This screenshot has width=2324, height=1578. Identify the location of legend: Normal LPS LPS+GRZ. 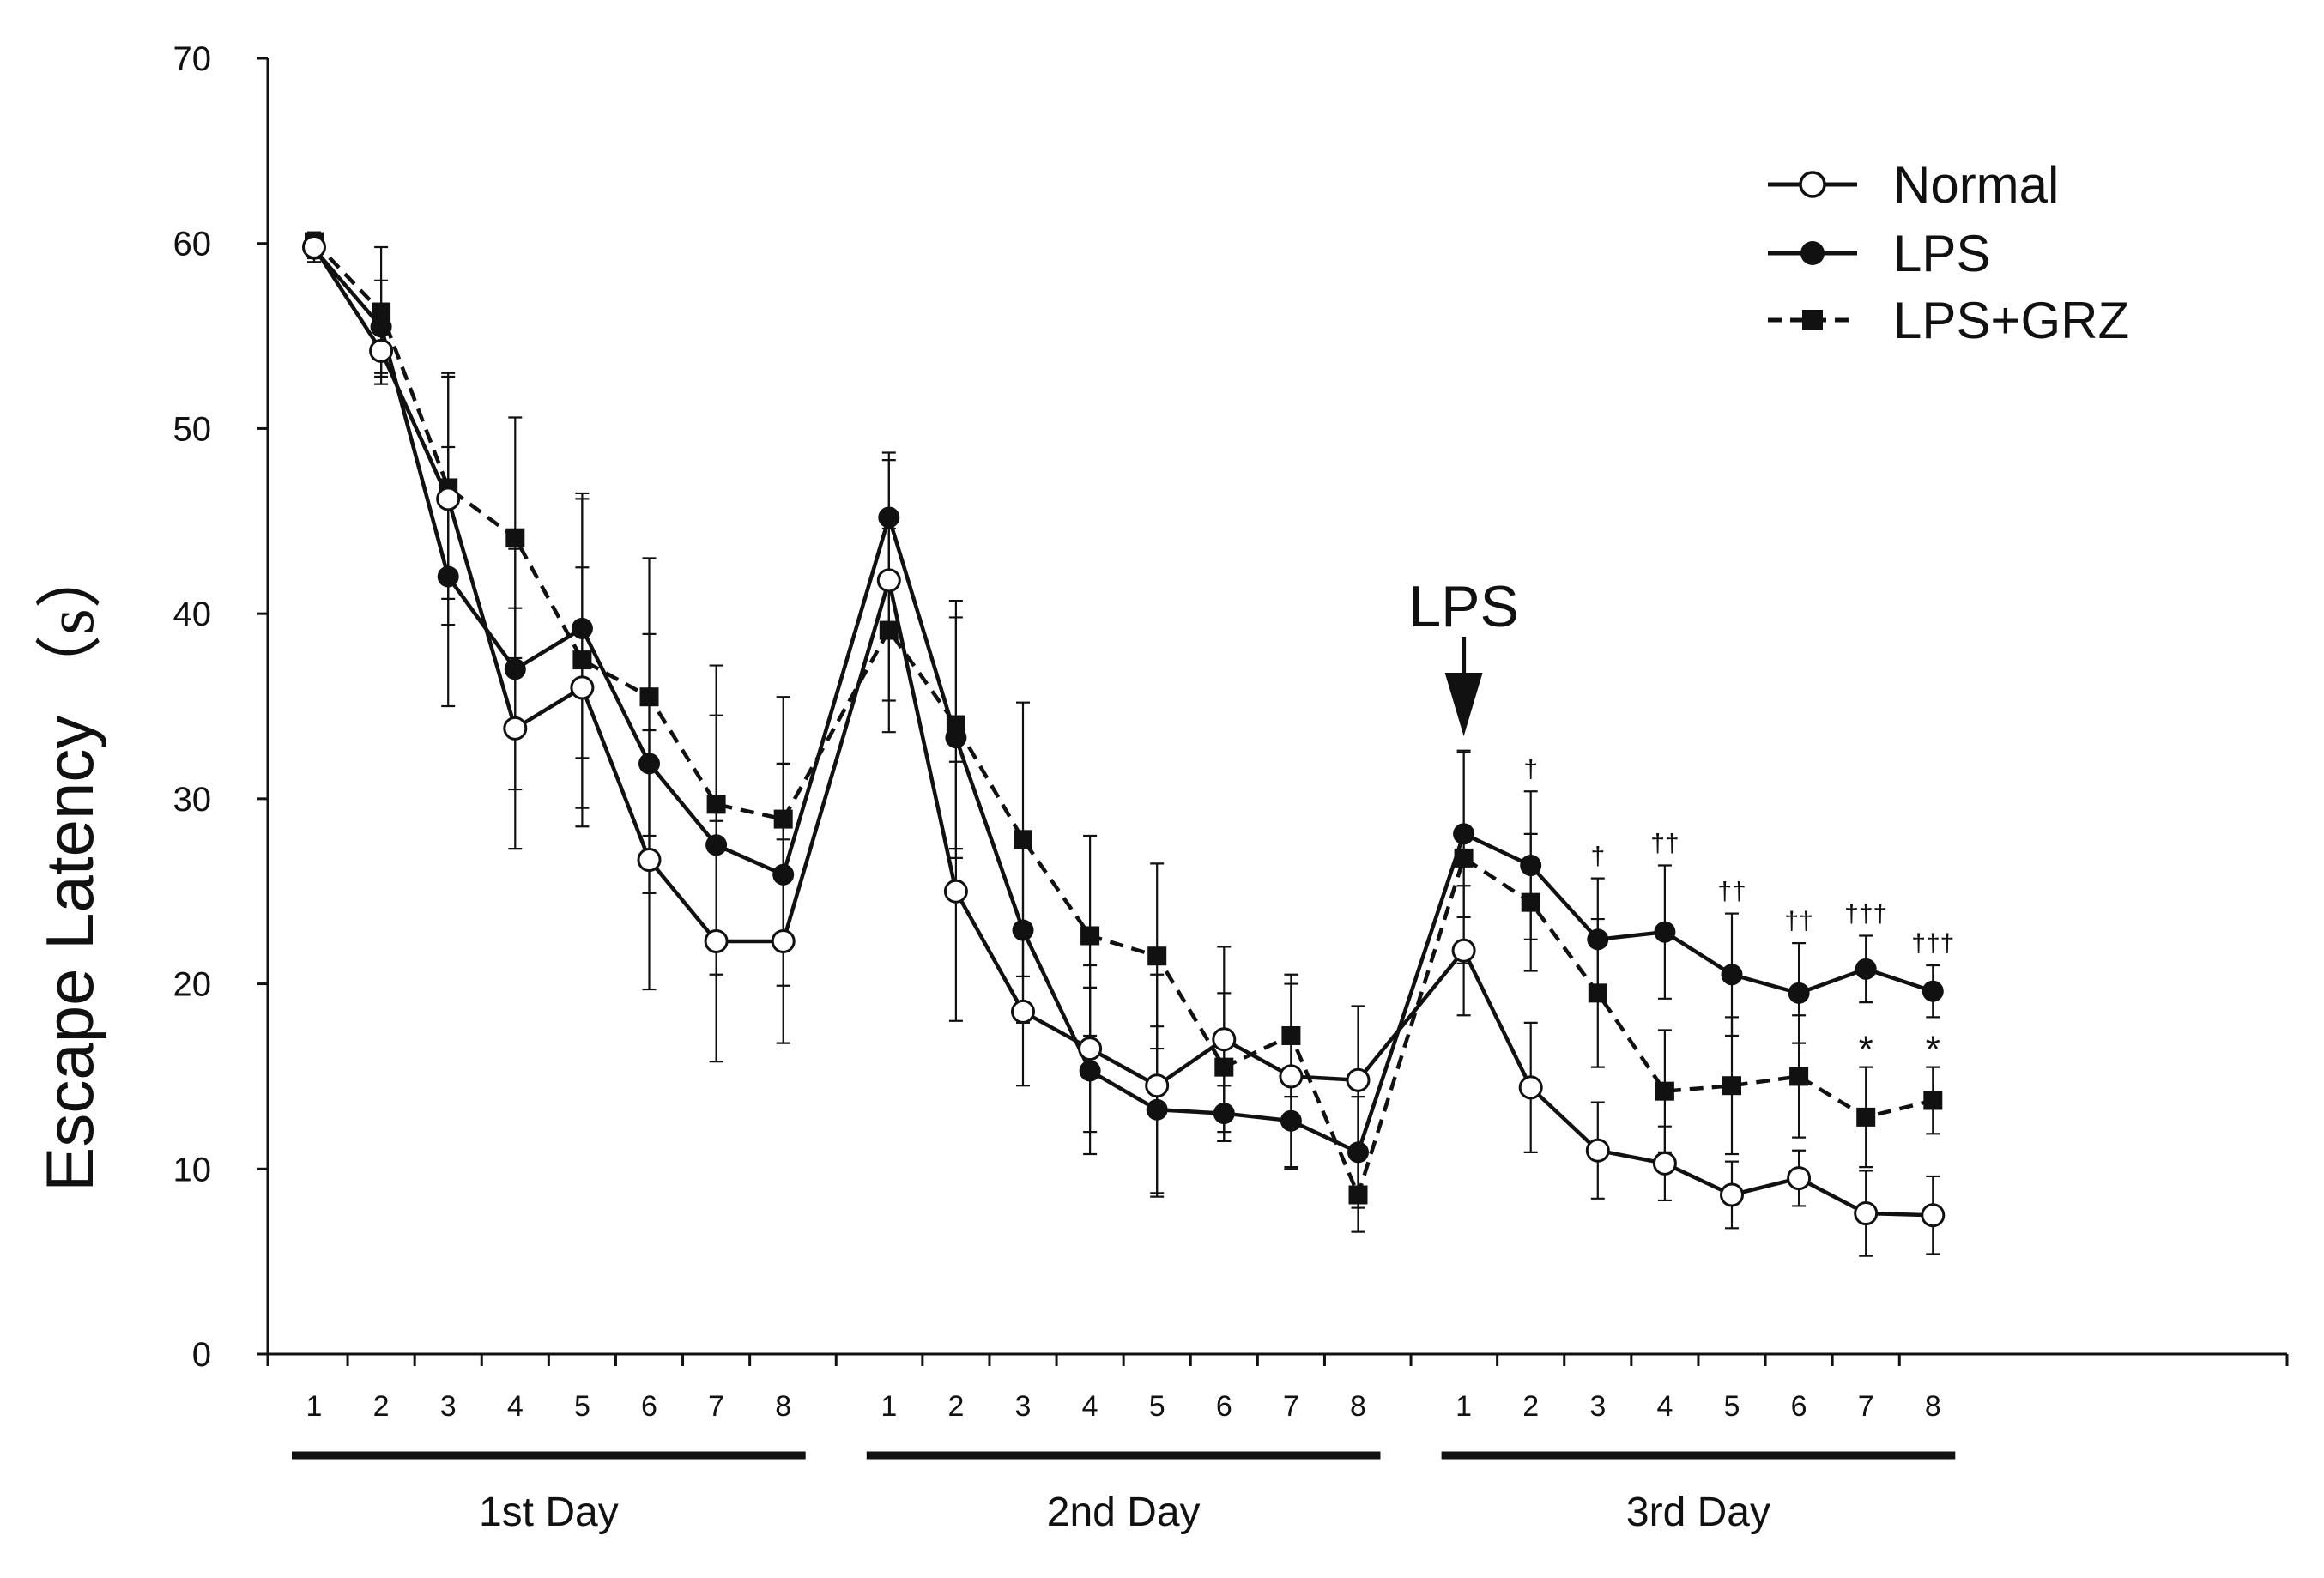
(1948, 252).